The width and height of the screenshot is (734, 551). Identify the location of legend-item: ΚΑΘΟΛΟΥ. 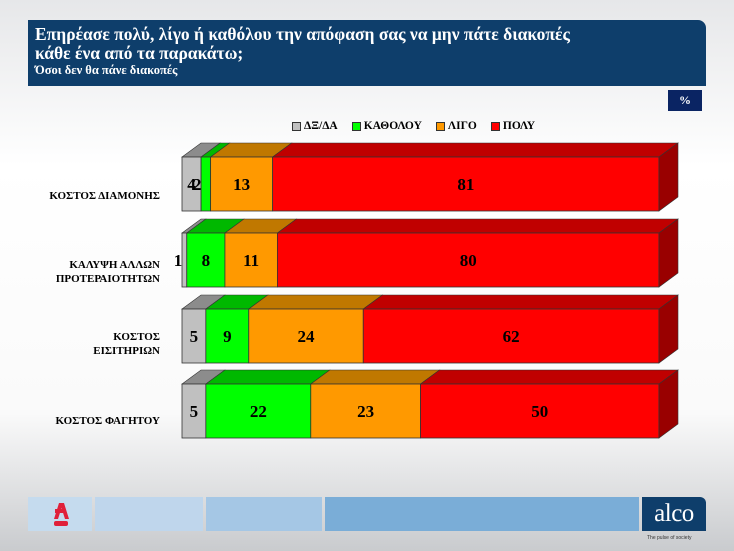
(386, 126).